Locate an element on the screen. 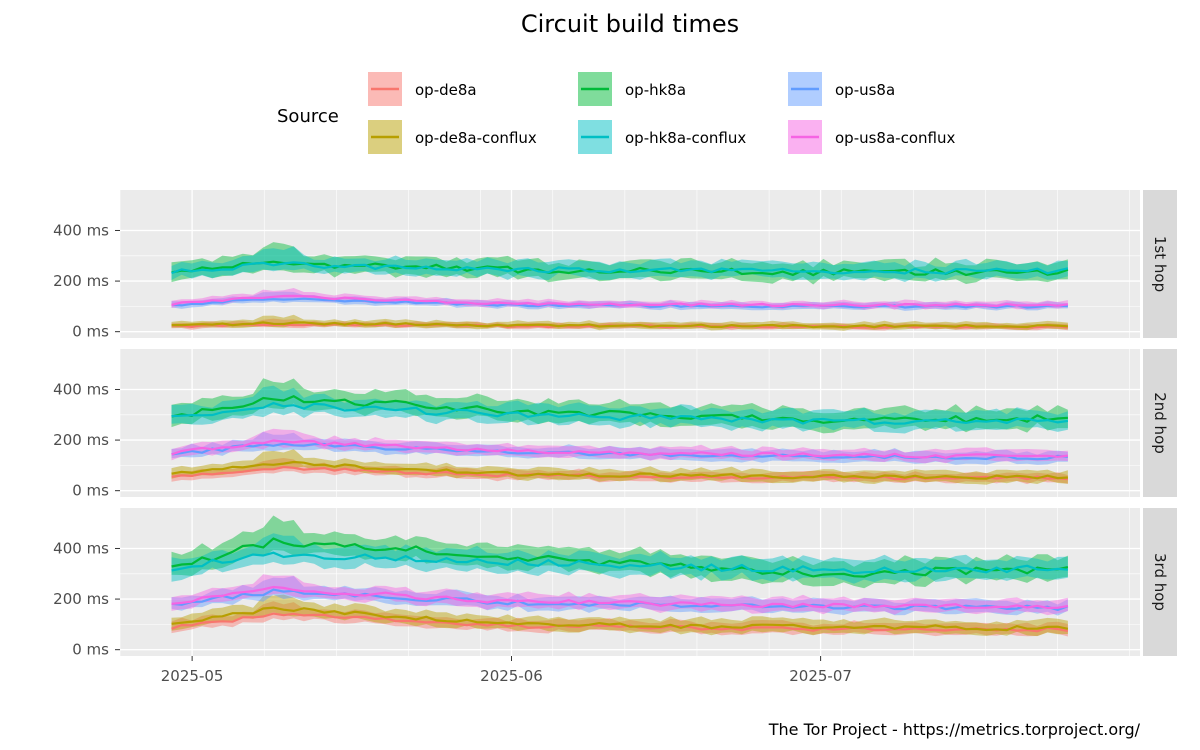 The height and width of the screenshot is (750, 1200). series-line-op-de8a is located at coordinates (620, 622).